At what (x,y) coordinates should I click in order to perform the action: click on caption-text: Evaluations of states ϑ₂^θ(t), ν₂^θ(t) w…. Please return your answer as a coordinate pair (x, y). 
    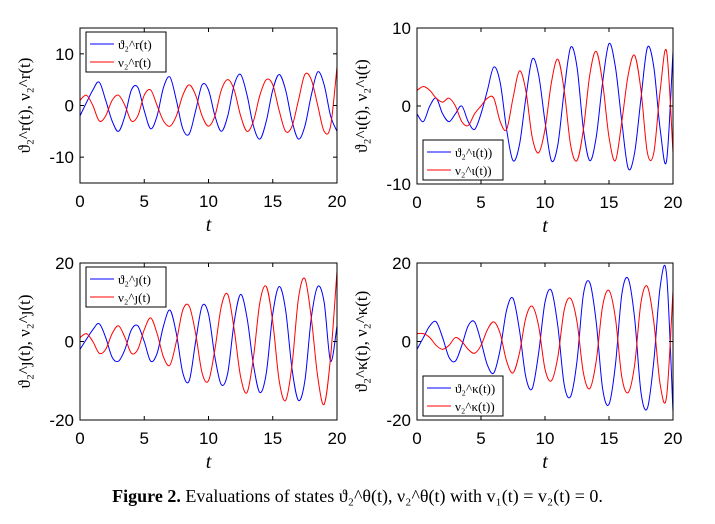
    Looking at the image, I should click on (394, 496).